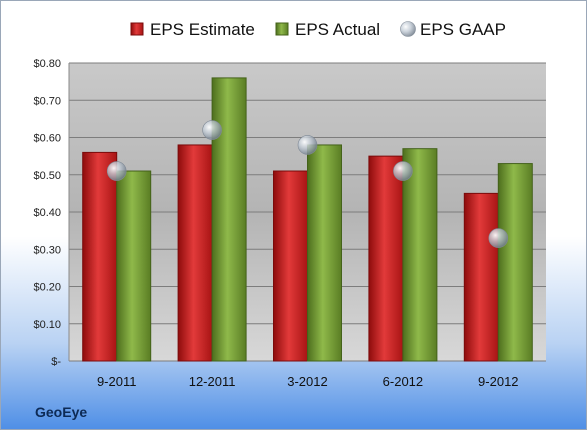 This screenshot has width=587, height=430. What do you see at coordinates (337, 29) in the screenshot?
I see `legend-label-eps-actual: EPS Actual` at bounding box center [337, 29].